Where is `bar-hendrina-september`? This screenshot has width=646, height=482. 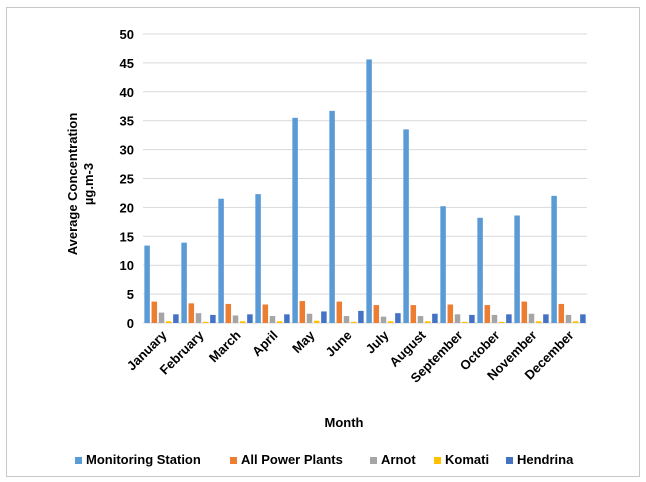 bar-hendrina-september is located at coordinates (472, 318).